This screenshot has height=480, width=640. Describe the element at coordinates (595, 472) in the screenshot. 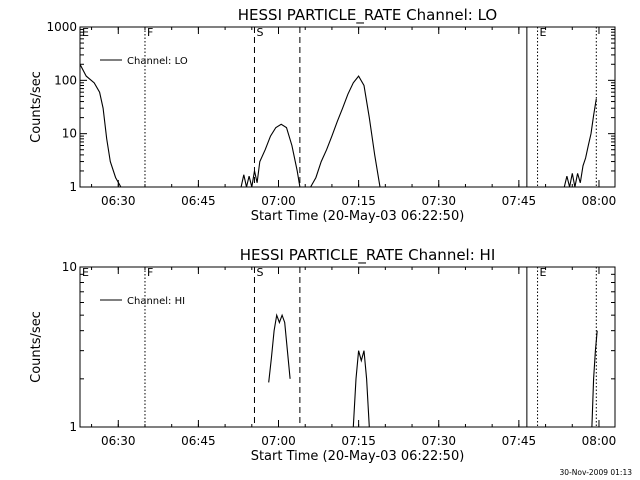

I see `footer-timestamp: 30-Nov-2009 01:13` at that location.